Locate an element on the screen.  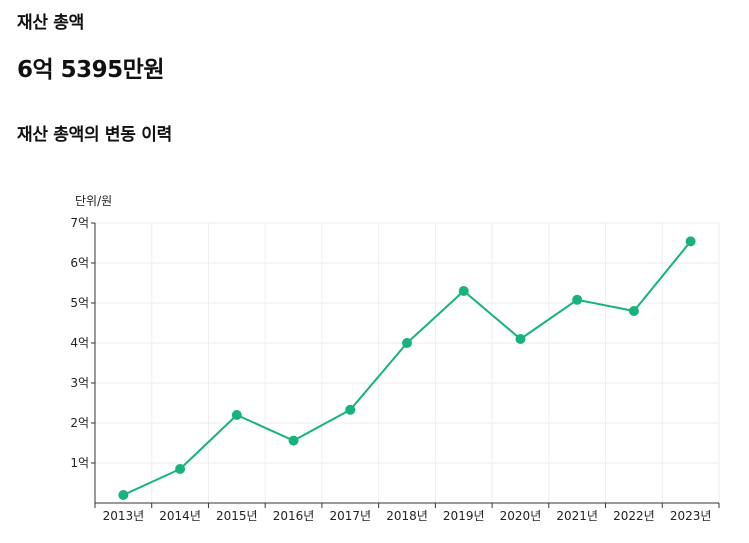
x-tick-label: 2020년 is located at coordinates (521, 516).